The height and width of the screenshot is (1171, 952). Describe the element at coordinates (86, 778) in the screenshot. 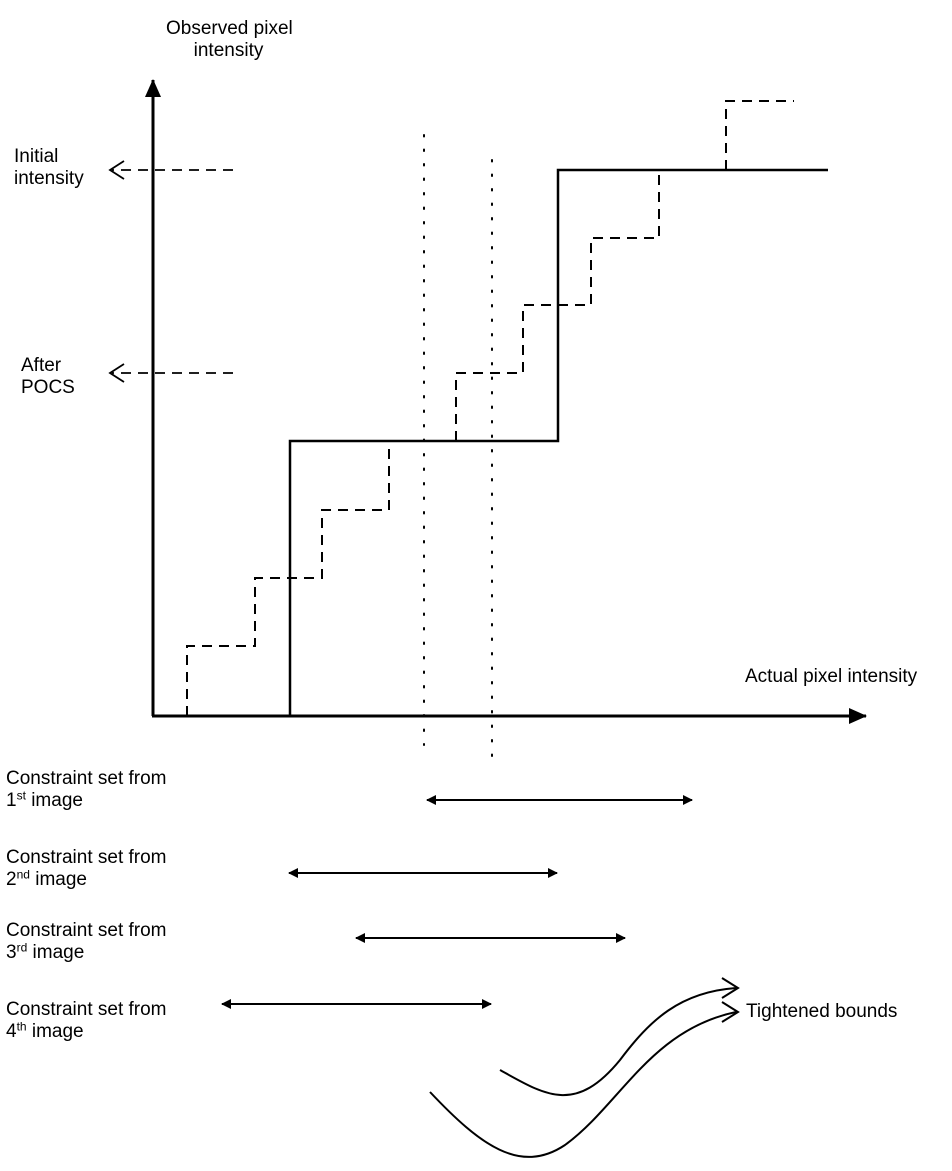

I see `constraint-label-1-line1: Constraint set from` at that location.